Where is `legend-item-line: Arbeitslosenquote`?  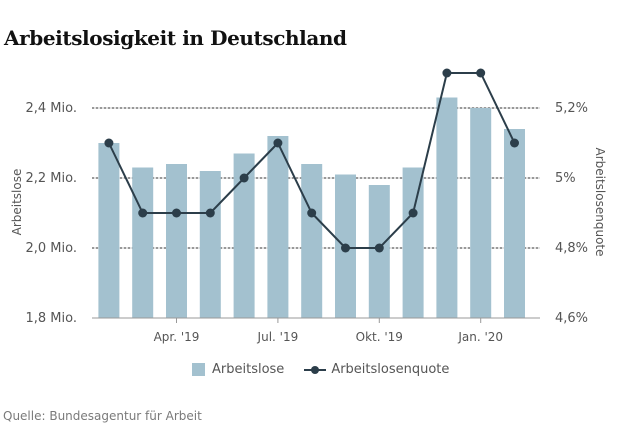 legend-item-line: Arbeitslosenquote is located at coordinates (376, 369).